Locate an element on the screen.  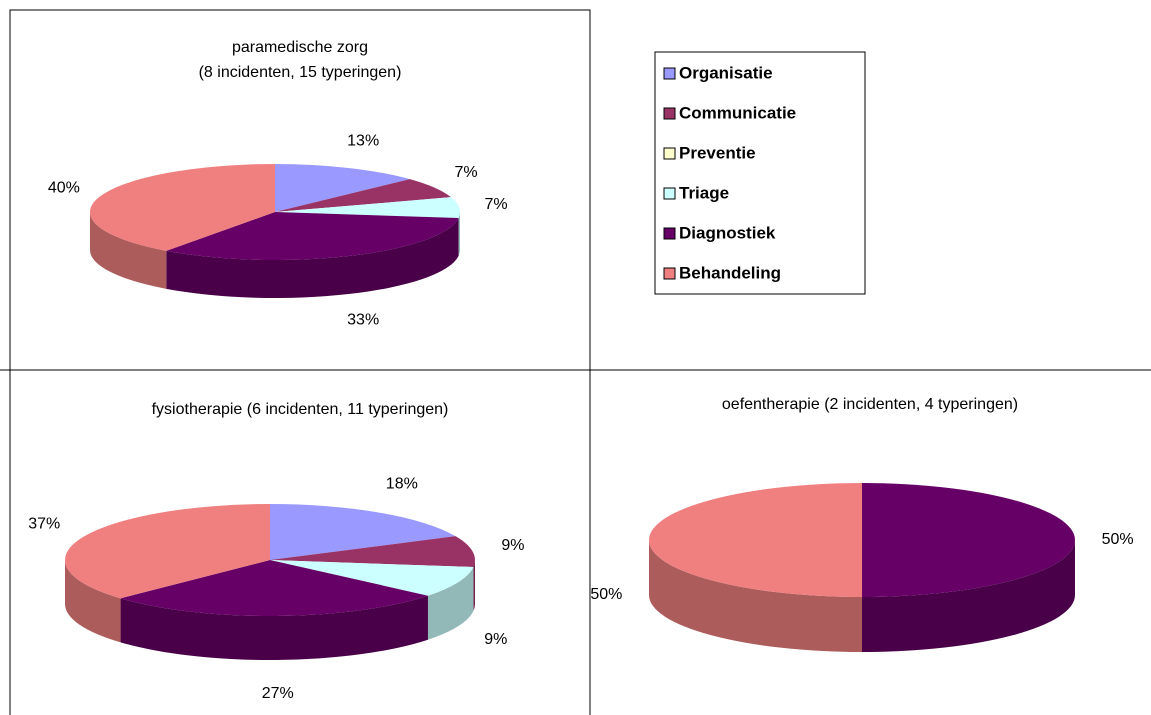
chart-subtitle: (8 incidenten, 15 typeringen) is located at coordinates (300, 72).